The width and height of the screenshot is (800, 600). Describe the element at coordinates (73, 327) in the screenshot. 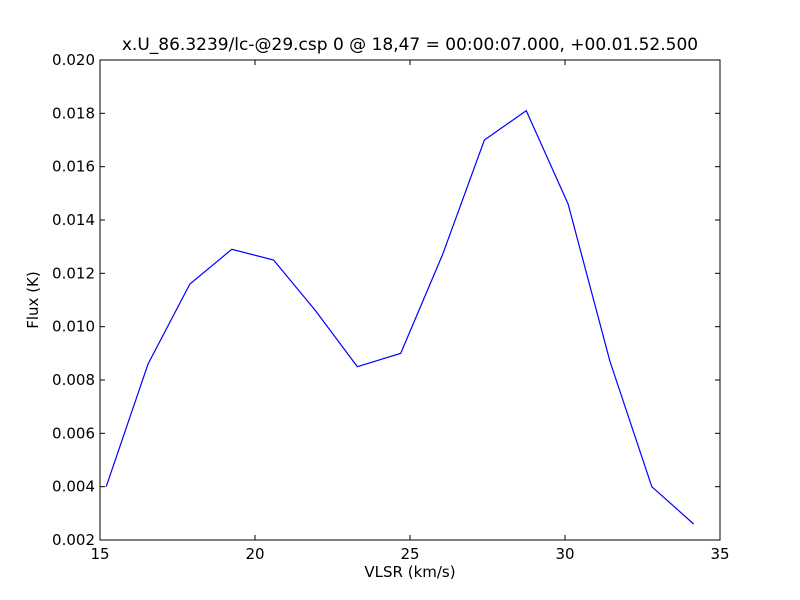

I see `y-tick-label: 0.010` at that location.